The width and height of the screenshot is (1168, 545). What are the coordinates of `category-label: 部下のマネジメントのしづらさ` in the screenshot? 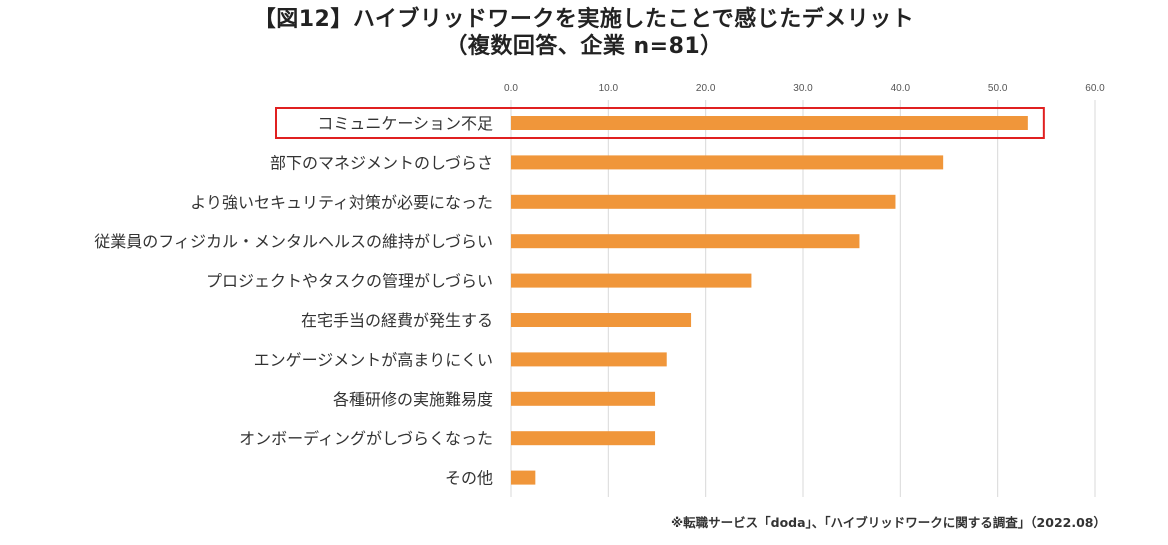 It's located at (381, 162).